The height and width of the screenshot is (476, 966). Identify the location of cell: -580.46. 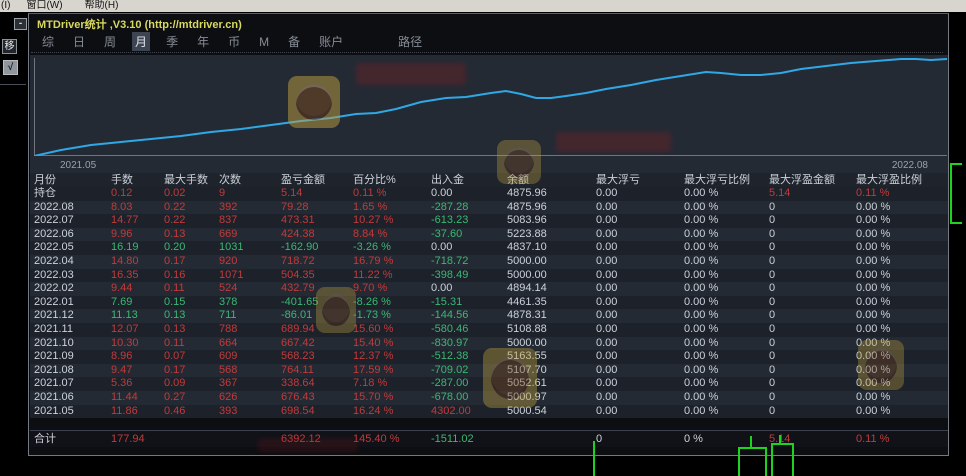
(450, 328).